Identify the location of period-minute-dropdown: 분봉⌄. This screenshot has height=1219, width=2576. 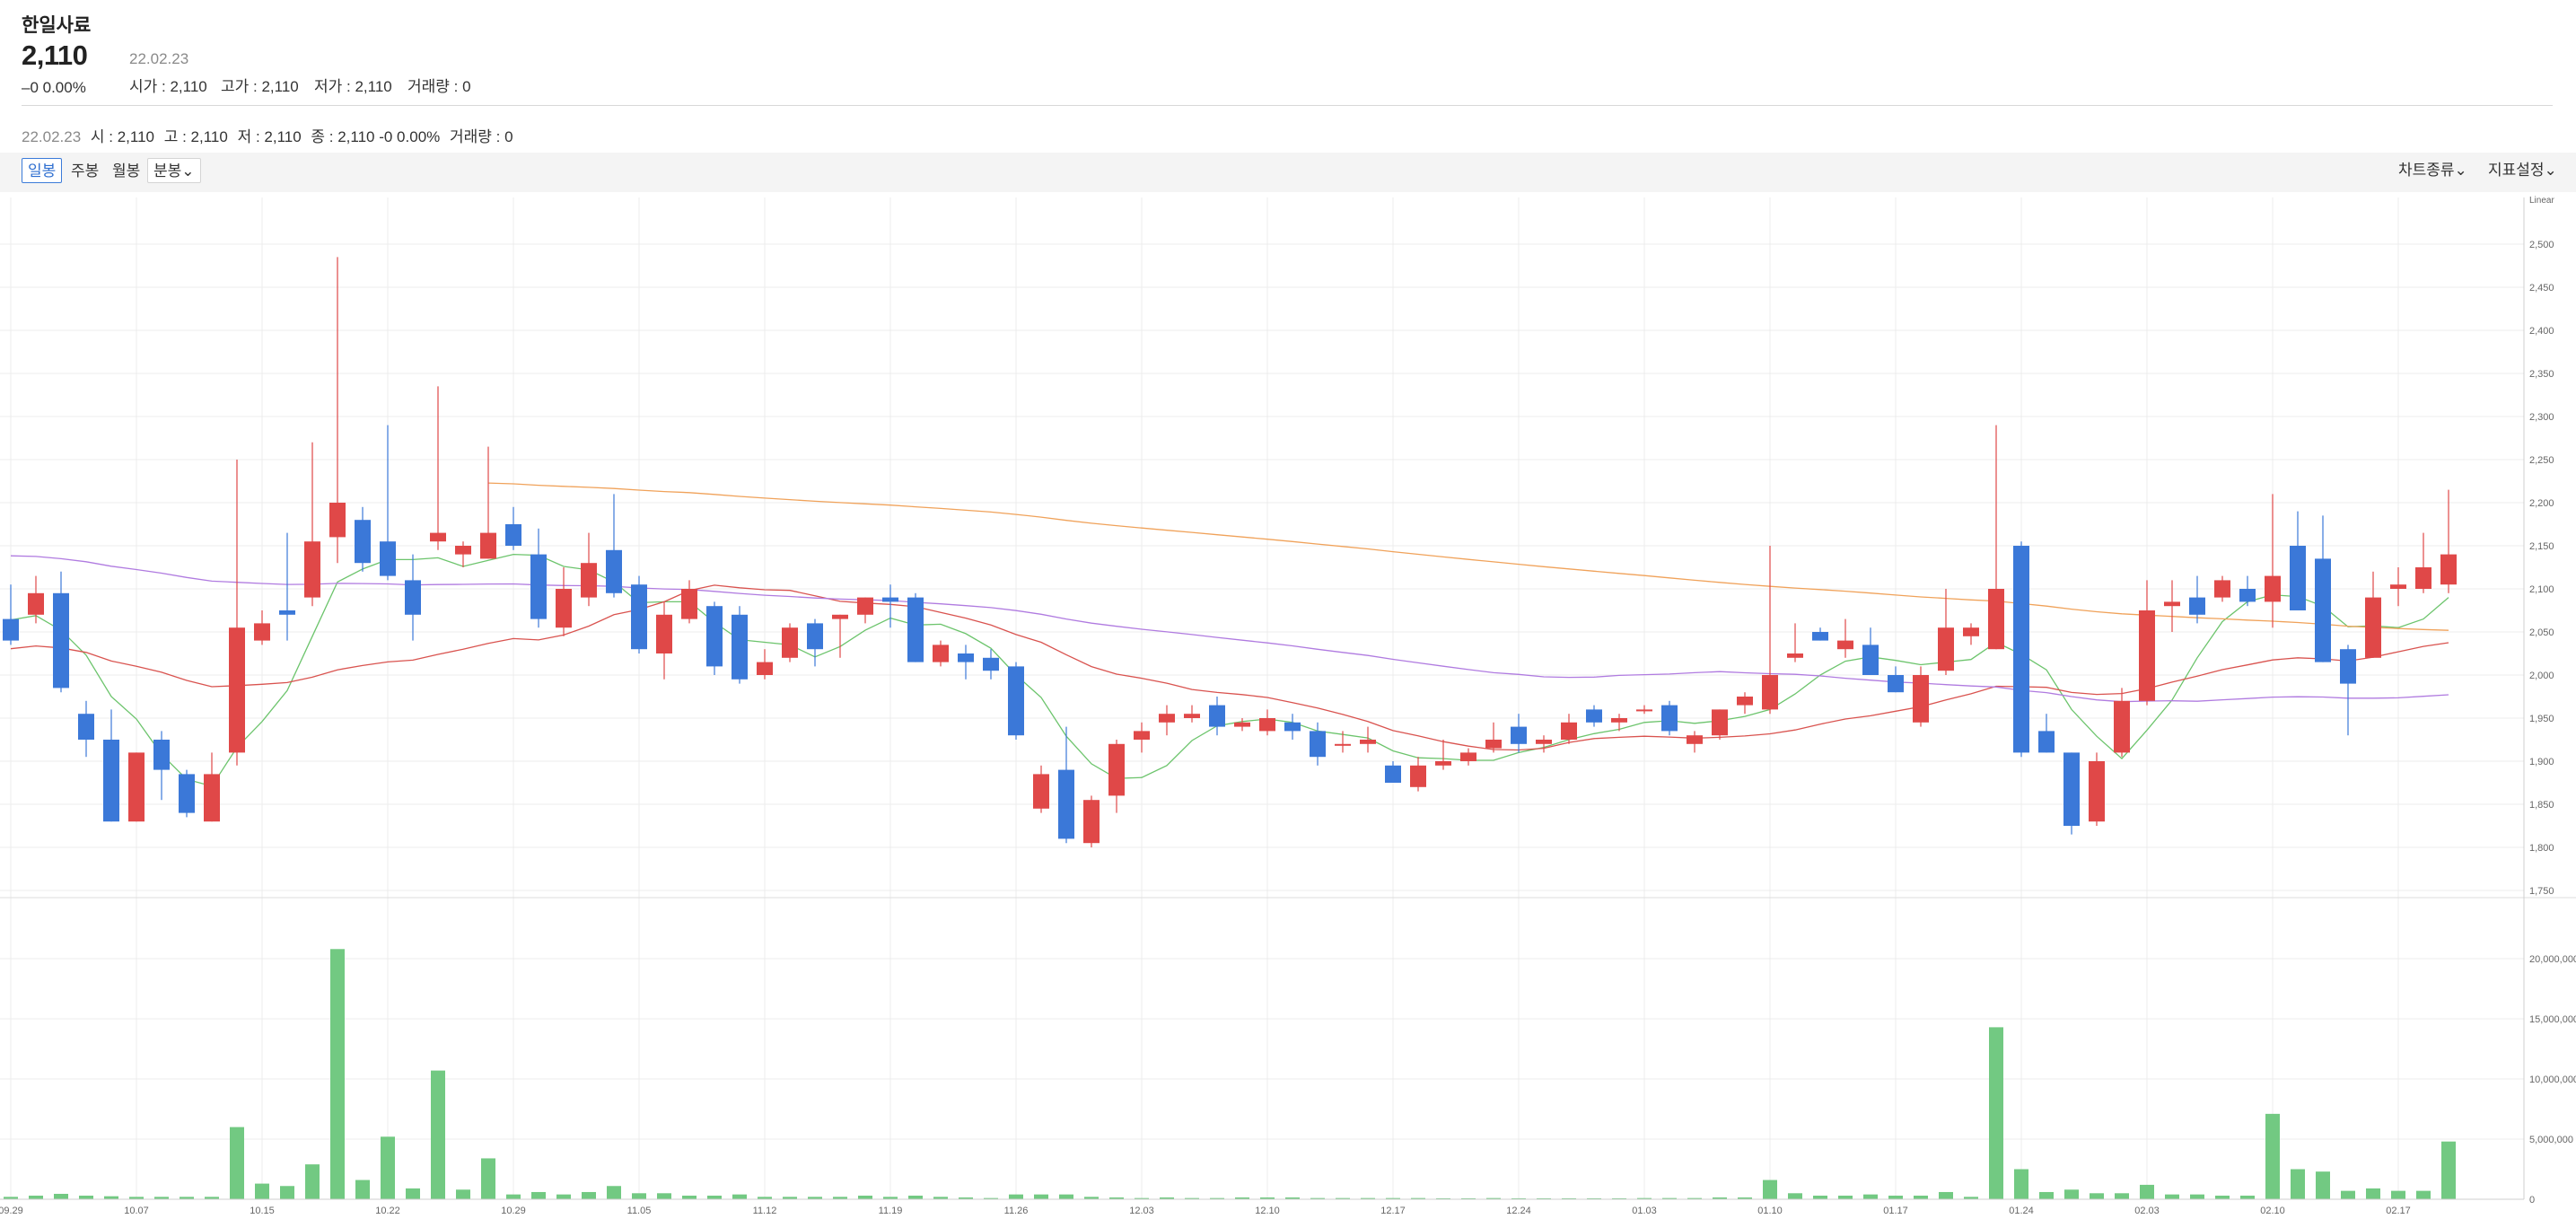
(174, 171).